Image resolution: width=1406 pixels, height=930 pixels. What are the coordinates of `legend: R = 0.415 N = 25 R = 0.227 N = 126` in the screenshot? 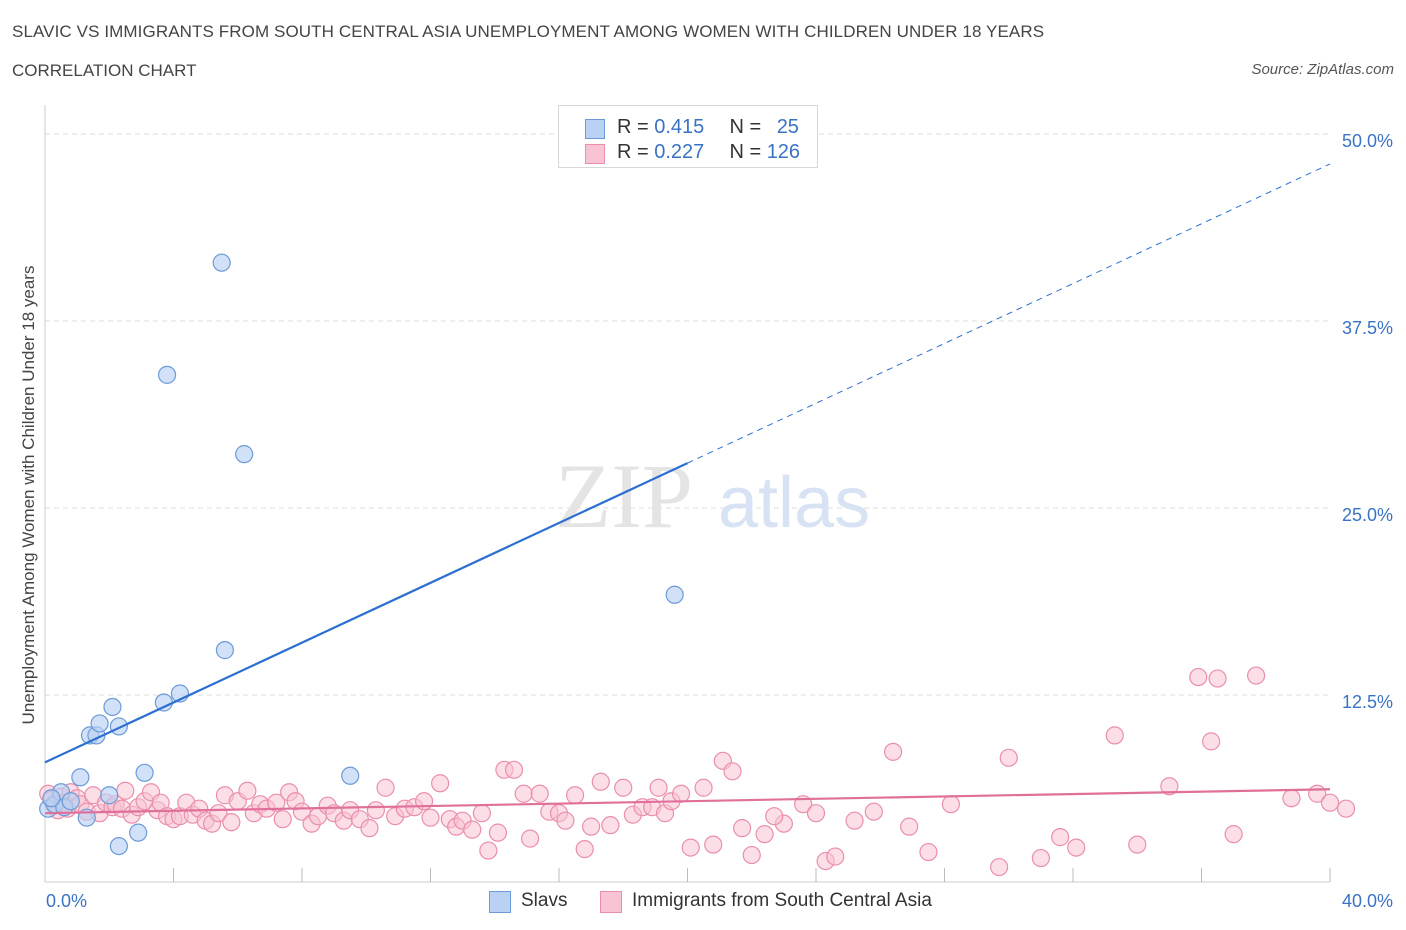 It's located at (688, 136).